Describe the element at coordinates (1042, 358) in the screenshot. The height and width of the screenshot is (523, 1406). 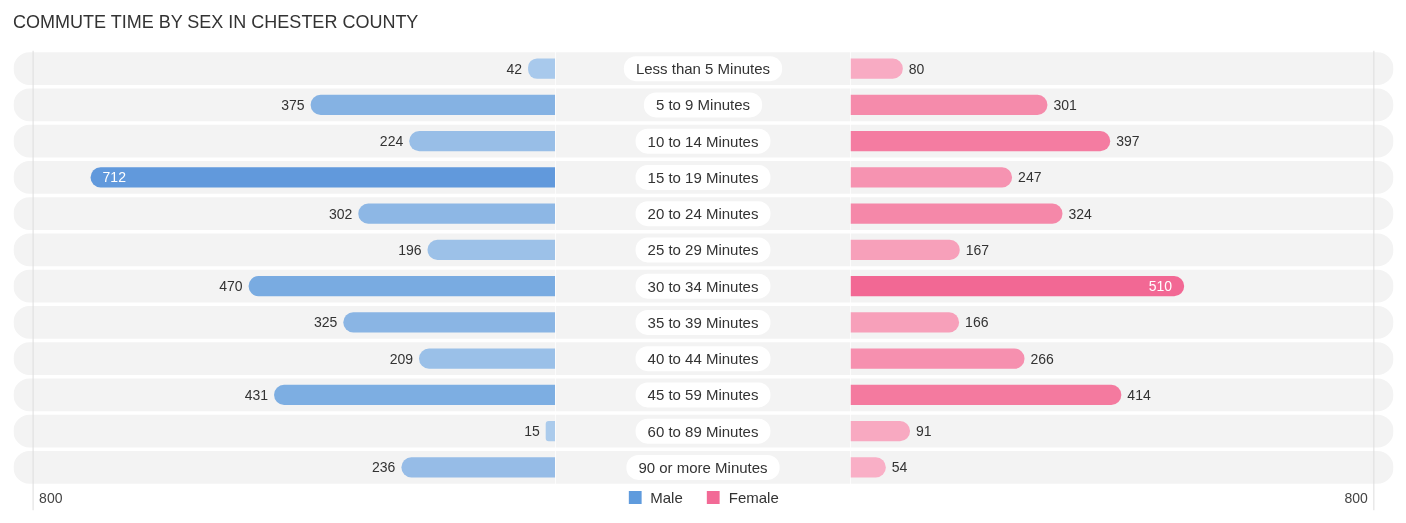
I see `data-label: 266` at that location.